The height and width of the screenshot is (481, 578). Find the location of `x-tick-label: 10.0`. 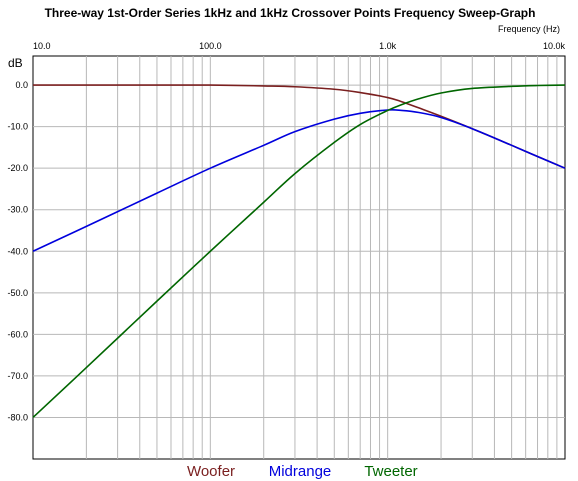

x-tick-label: 10.0 is located at coordinates (42, 46).